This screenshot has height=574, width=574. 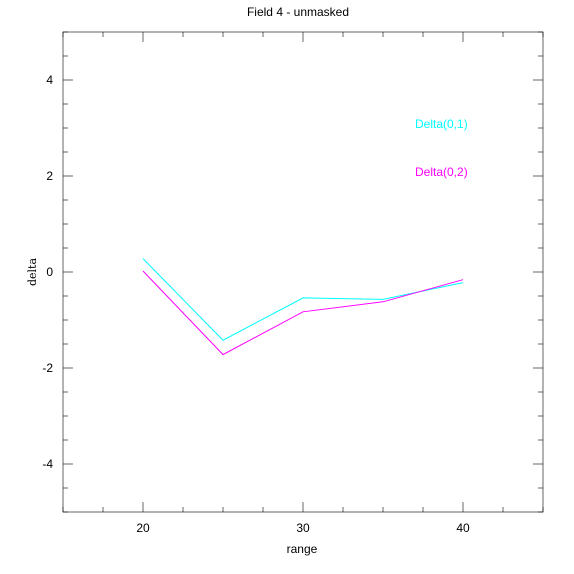 I want to click on y-tick-label: -2, so click(x=47, y=368).